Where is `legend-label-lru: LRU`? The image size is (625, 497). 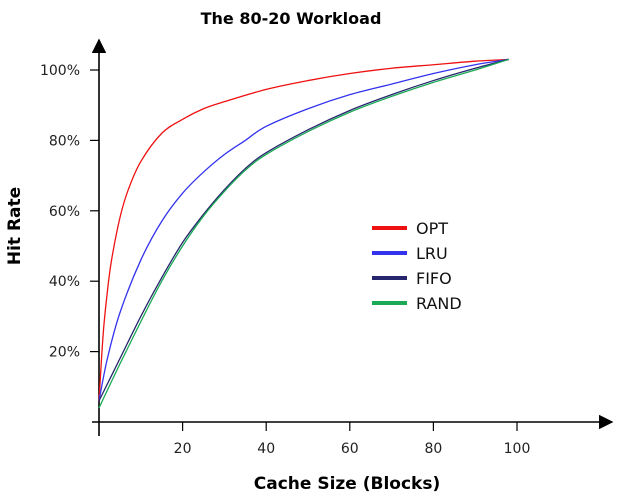 legend-label-lru: LRU is located at coordinates (432, 253).